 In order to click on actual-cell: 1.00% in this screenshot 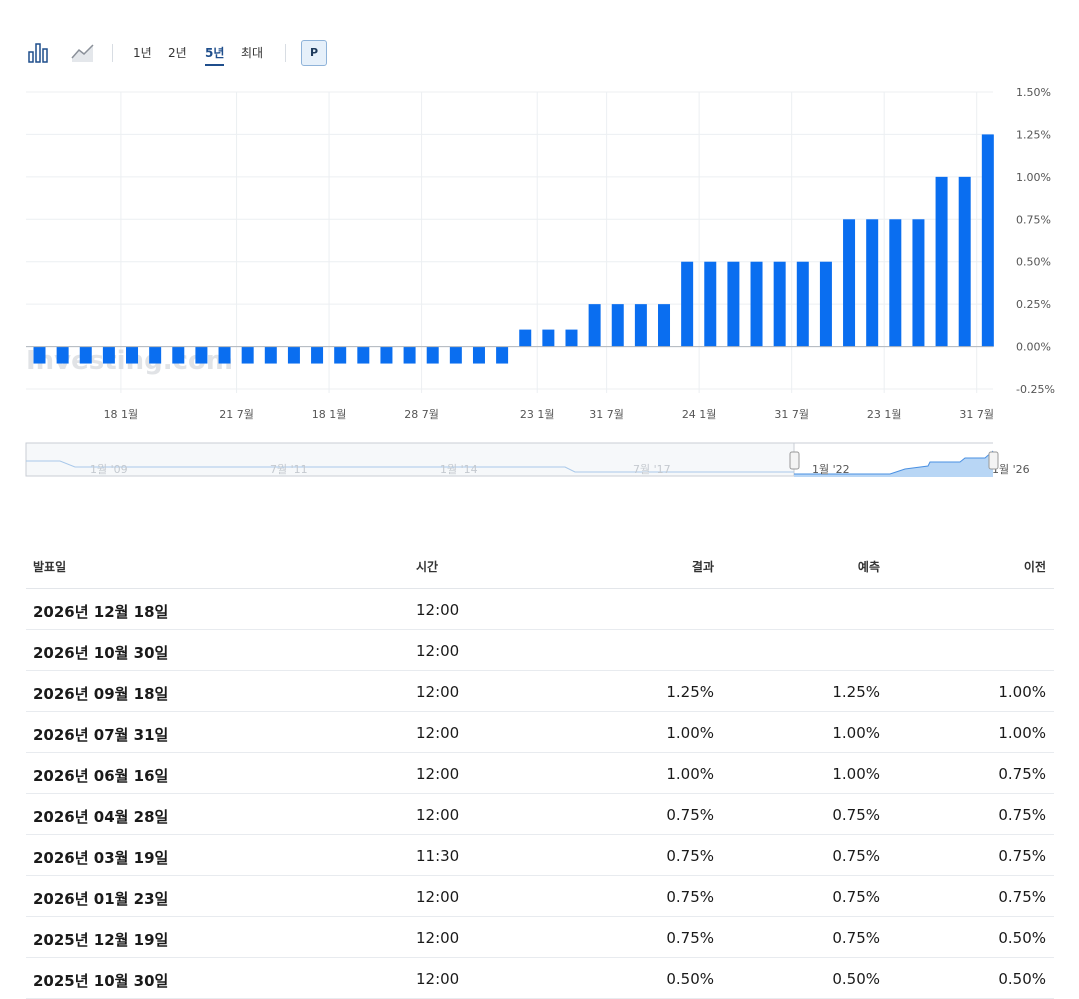, I will do `click(690, 774)`.